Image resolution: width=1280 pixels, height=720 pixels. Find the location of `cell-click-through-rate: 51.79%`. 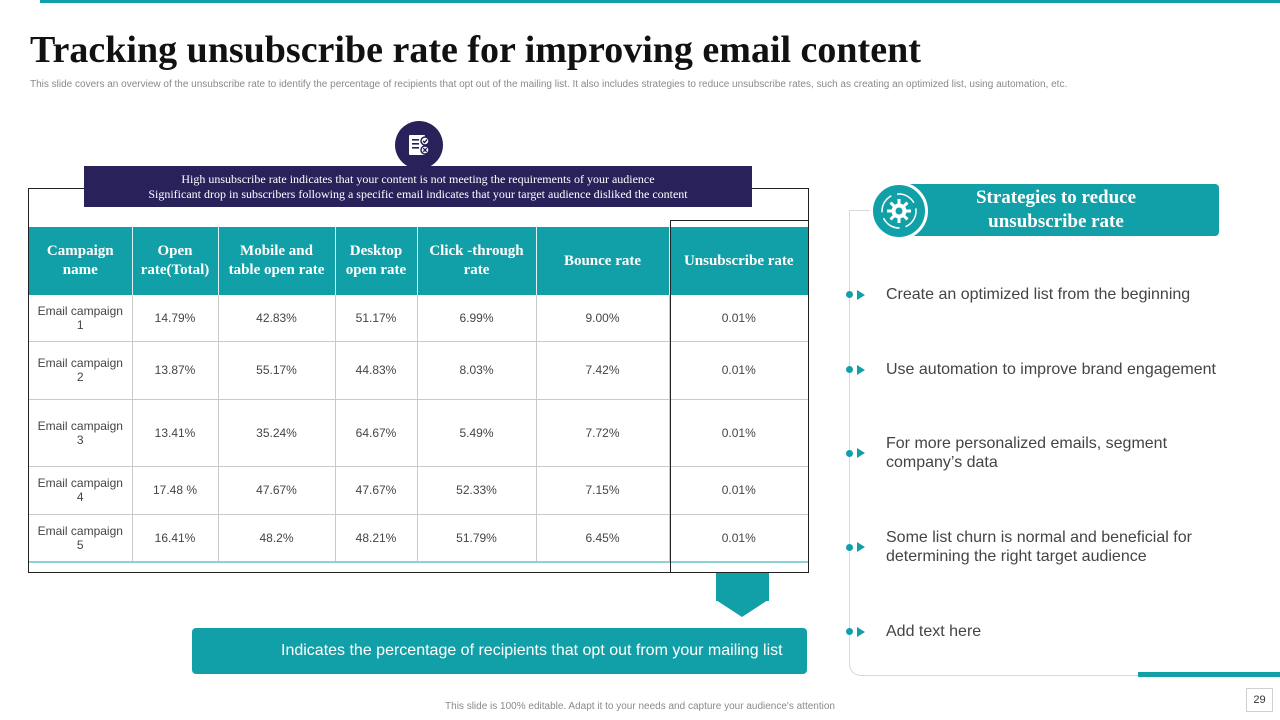

cell-click-through-rate: 51.79% is located at coordinates (477, 538).